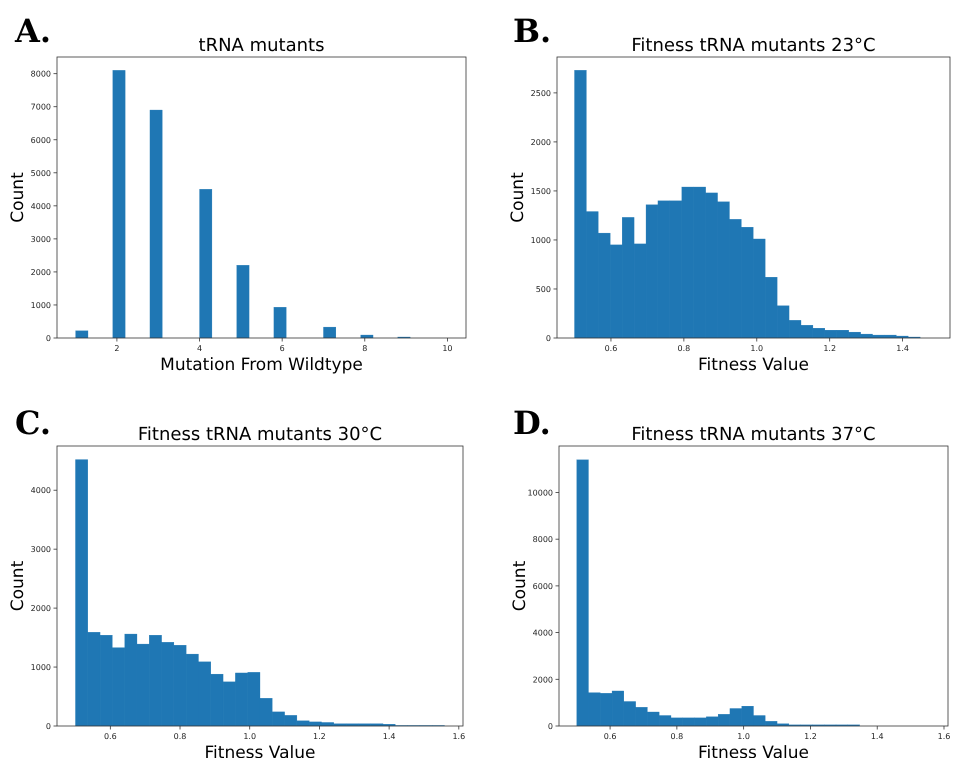 The width and height of the screenshot is (963, 758). What do you see at coordinates (261, 45) in the screenshot?
I see `chart-title: tRNA mutants` at bounding box center [261, 45].